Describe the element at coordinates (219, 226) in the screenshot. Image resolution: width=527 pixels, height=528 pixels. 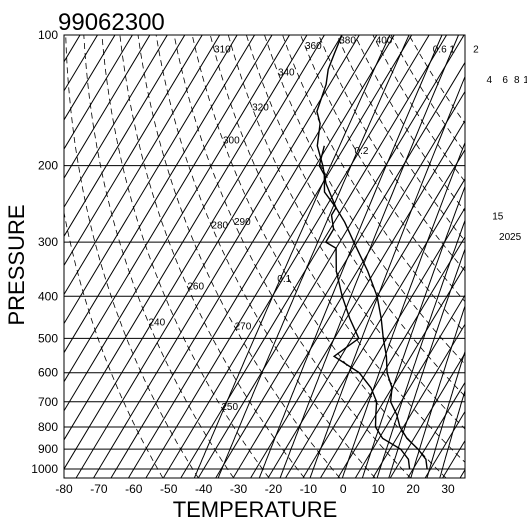
I see `dry-adiabat-label: 280` at that location.